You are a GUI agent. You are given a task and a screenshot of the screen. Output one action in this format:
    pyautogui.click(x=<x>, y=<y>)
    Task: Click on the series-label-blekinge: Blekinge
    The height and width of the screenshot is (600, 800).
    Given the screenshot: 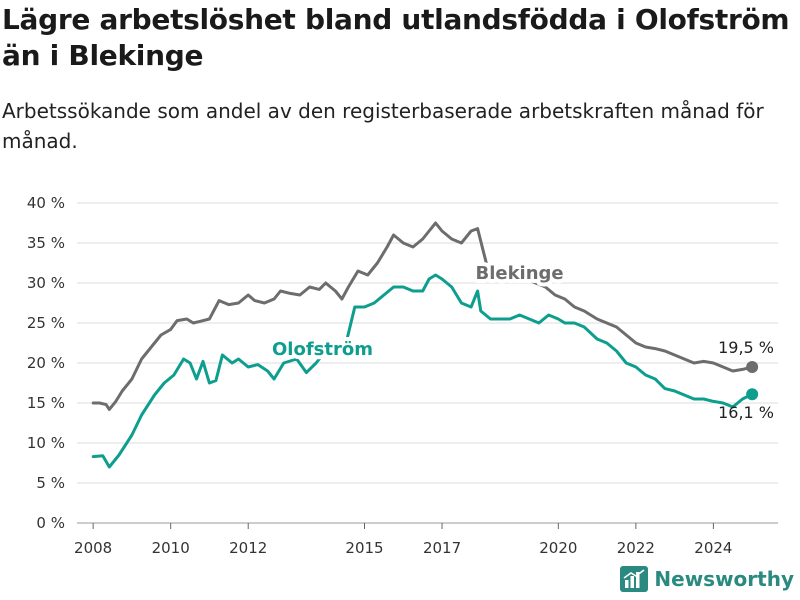 What is the action you would take?
    pyautogui.click(x=519, y=273)
    